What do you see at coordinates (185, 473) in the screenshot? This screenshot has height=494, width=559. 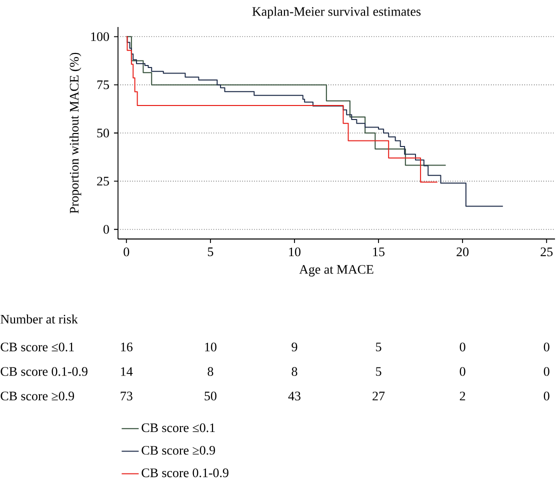 I see `legend-label: CB score 0.1-0.9` at bounding box center [185, 473].